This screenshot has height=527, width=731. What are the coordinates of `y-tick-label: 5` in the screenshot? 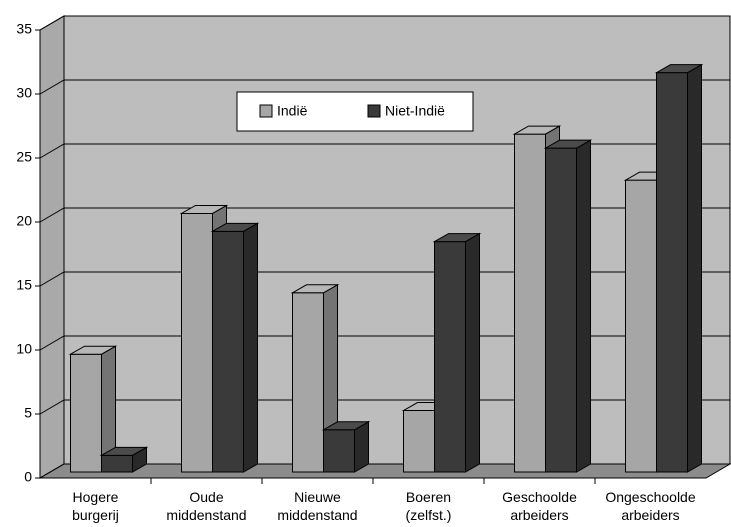 It's located at (28, 413).